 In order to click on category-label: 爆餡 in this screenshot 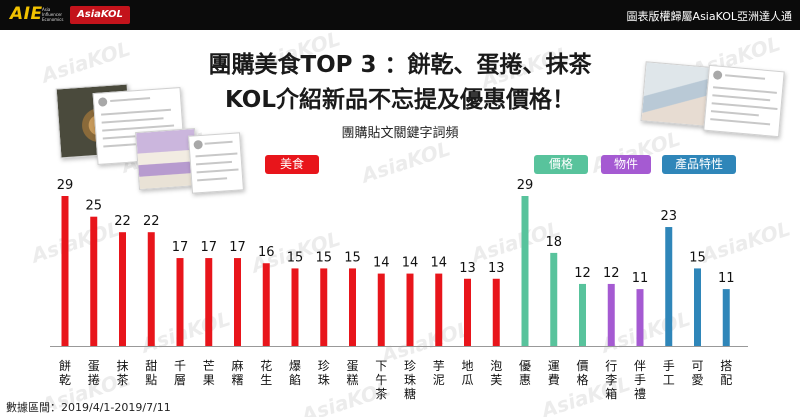, I will do `click(295, 373)`.